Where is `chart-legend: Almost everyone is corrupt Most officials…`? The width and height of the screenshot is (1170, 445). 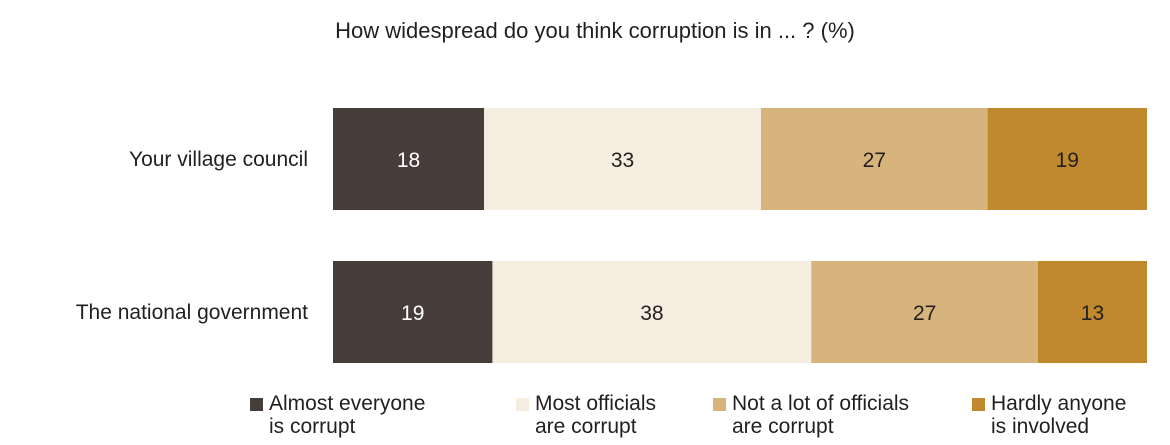 chart-legend: Almost everyone is corrupt Most officials… is located at coordinates (707, 417).